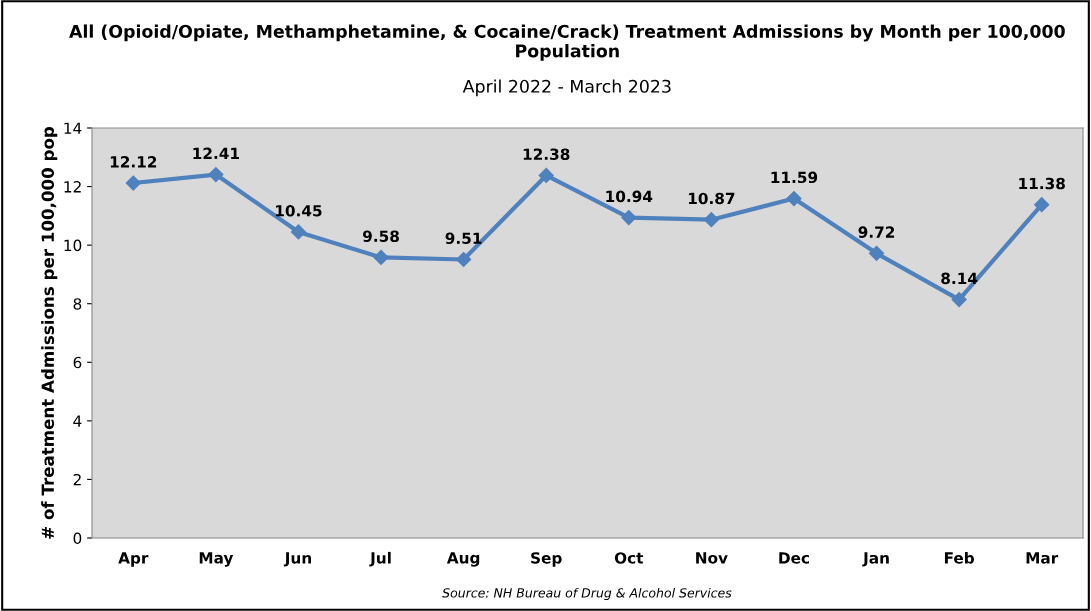  Describe the element at coordinates (49, 332) in the screenshot. I see `y-axis-title: # of Treatment Admissions per 100,000 pop` at that location.